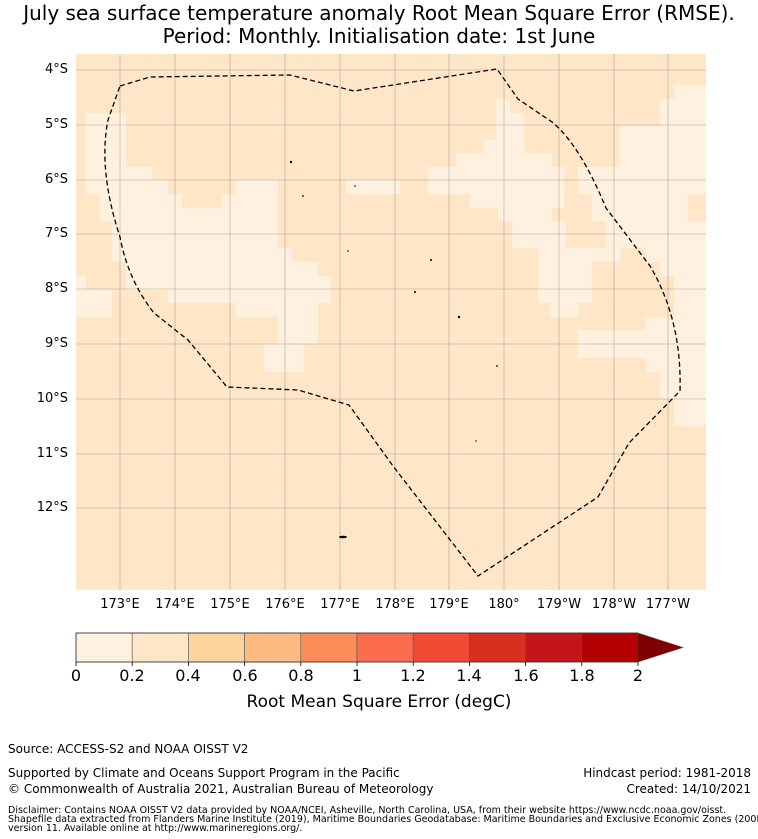 This screenshot has width=758, height=839. I want to click on lon-label-176e: 176°E, so click(285, 604).